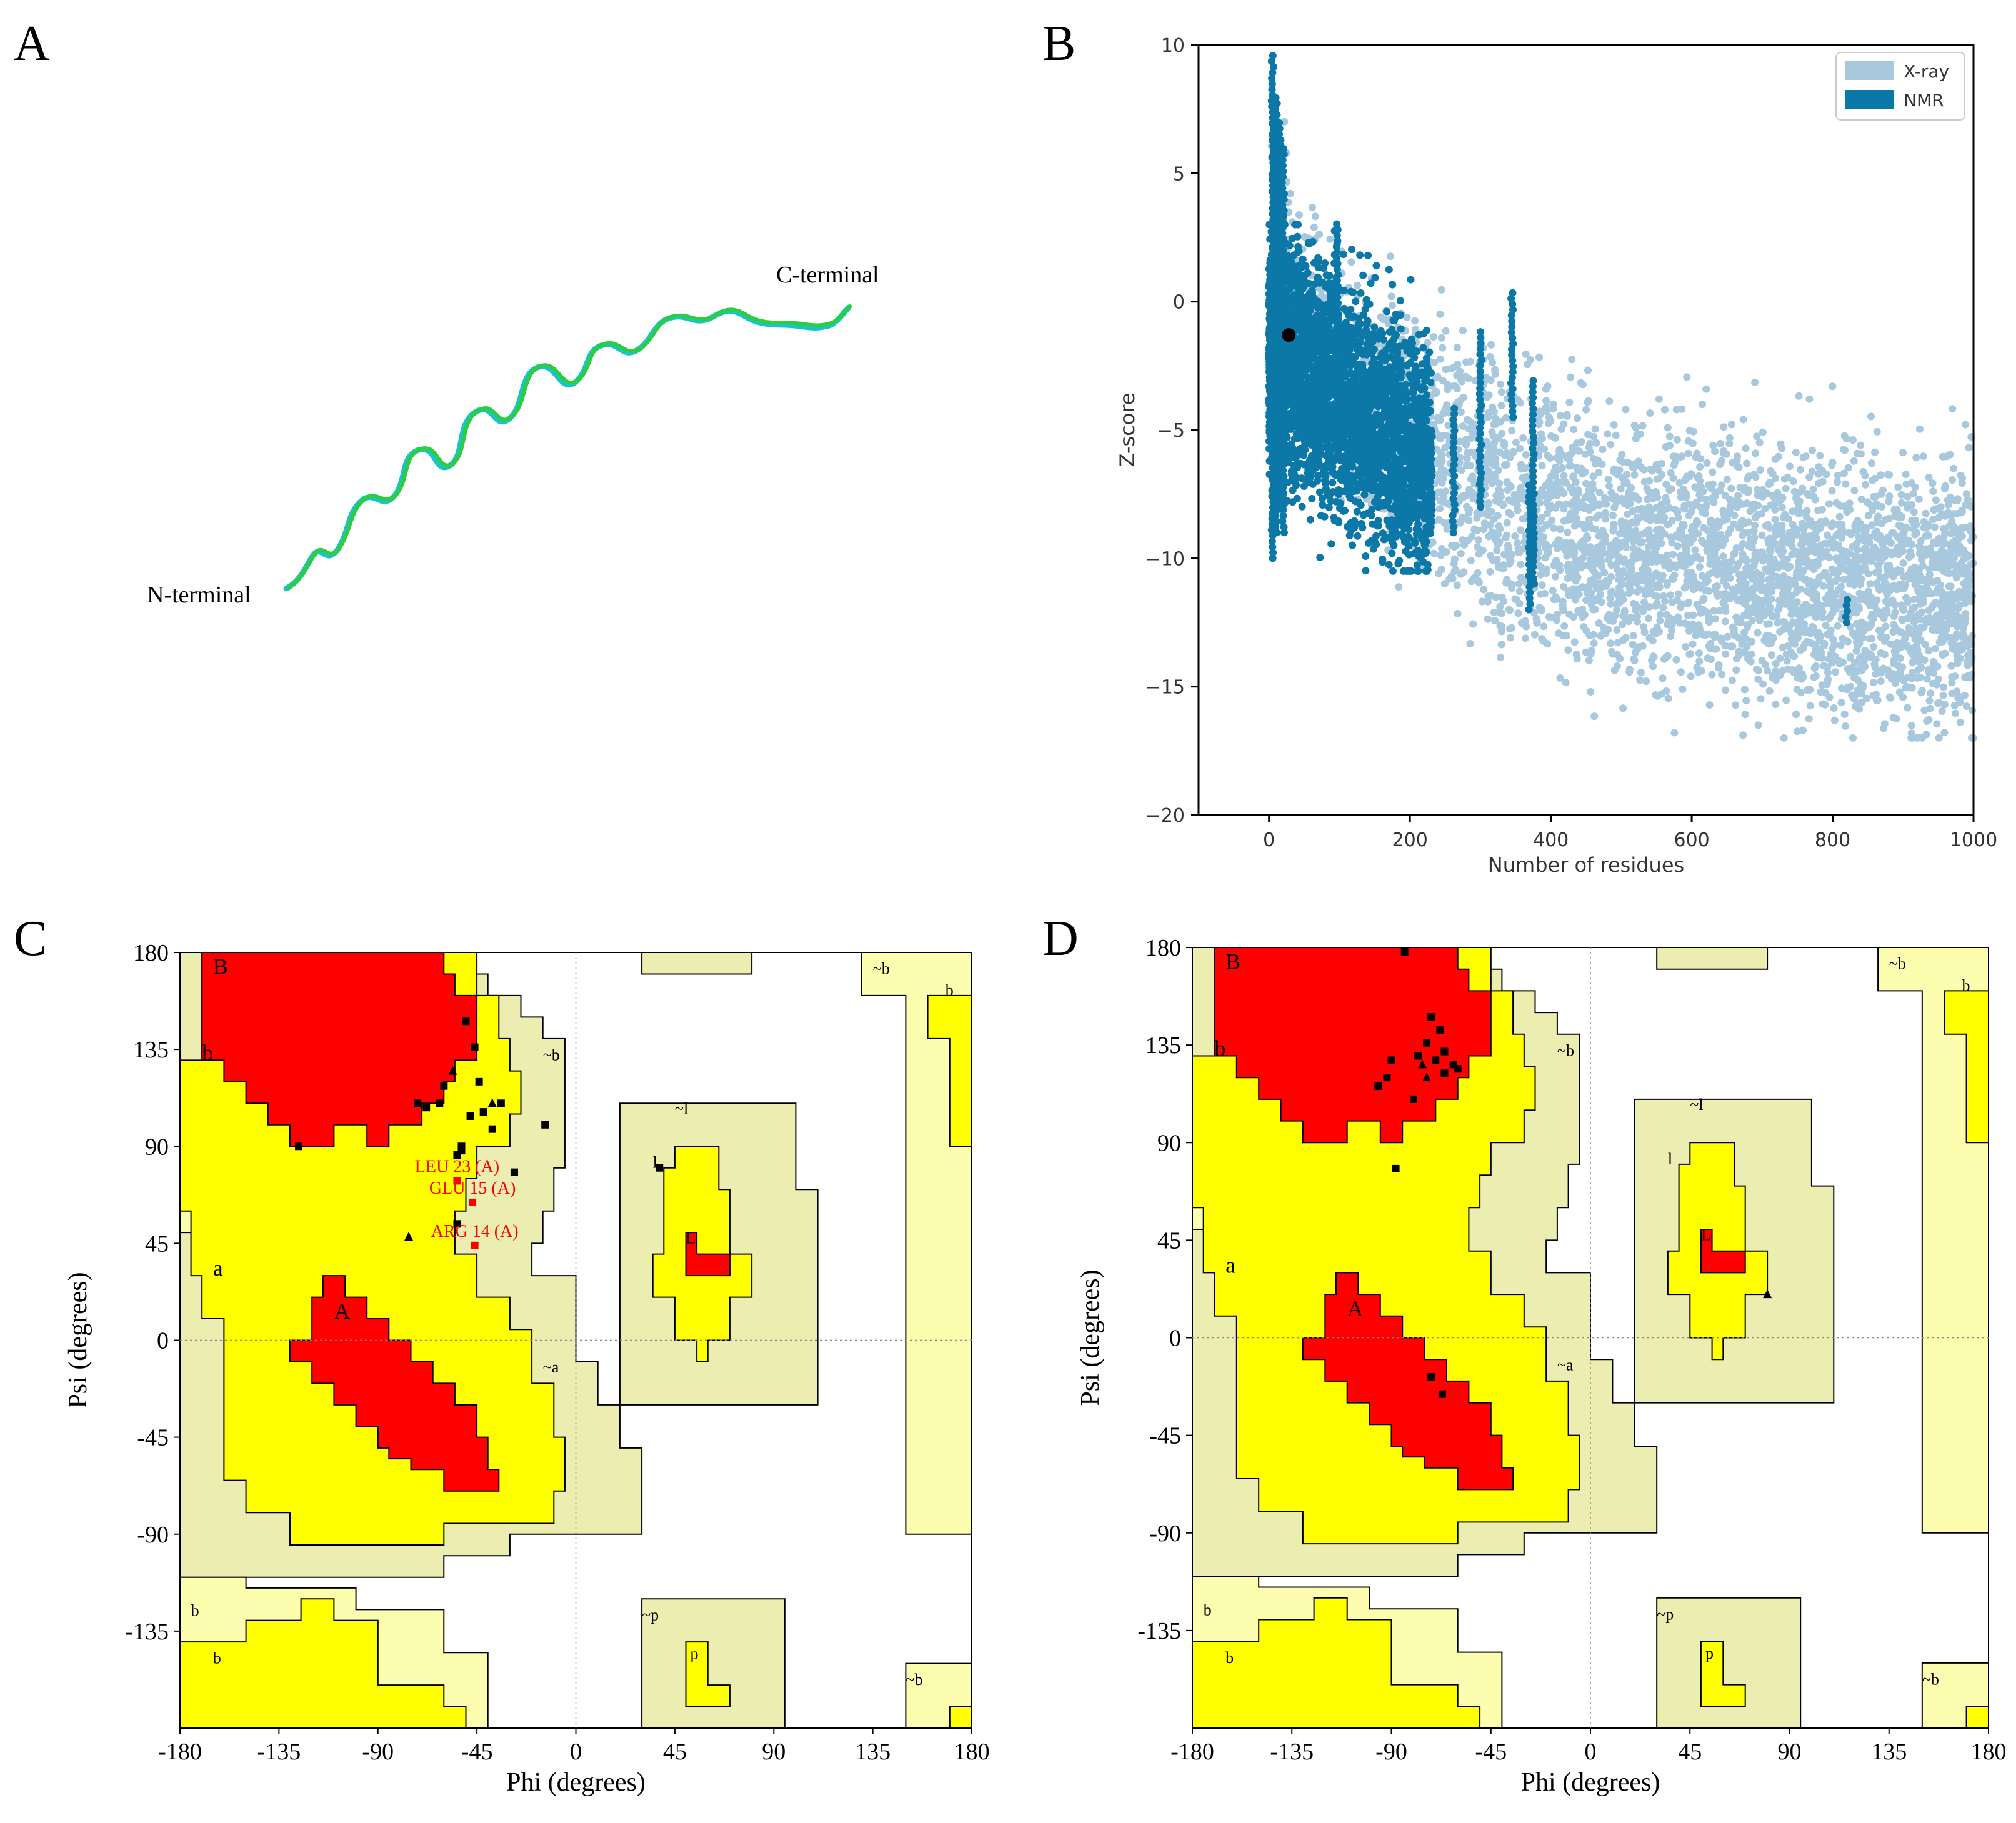 The height and width of the screenshot is (1823, 2016). Describe the element at coordinates (1173, 46) in the screenshot. I see `plot-b-ytick-label: 10` at that location.